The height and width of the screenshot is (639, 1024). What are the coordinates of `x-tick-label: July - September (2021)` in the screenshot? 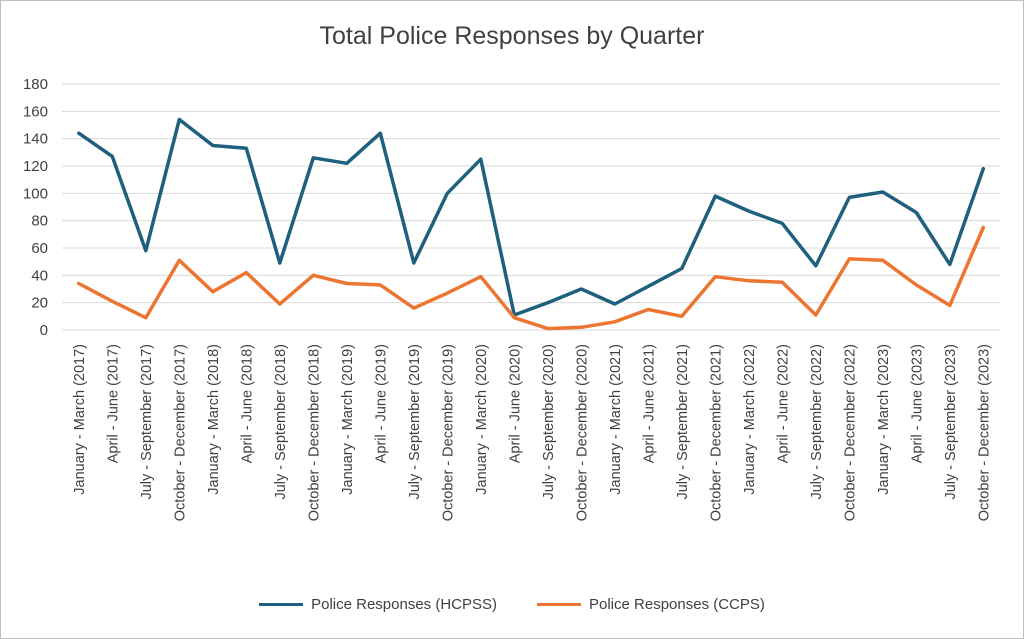 It's located at (683, 422).